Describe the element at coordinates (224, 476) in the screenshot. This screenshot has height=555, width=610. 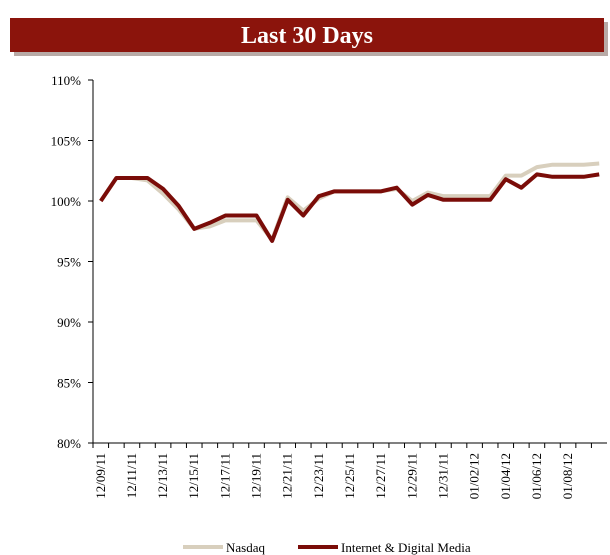
I see `x-tick-label: 12/17/11` at that location.